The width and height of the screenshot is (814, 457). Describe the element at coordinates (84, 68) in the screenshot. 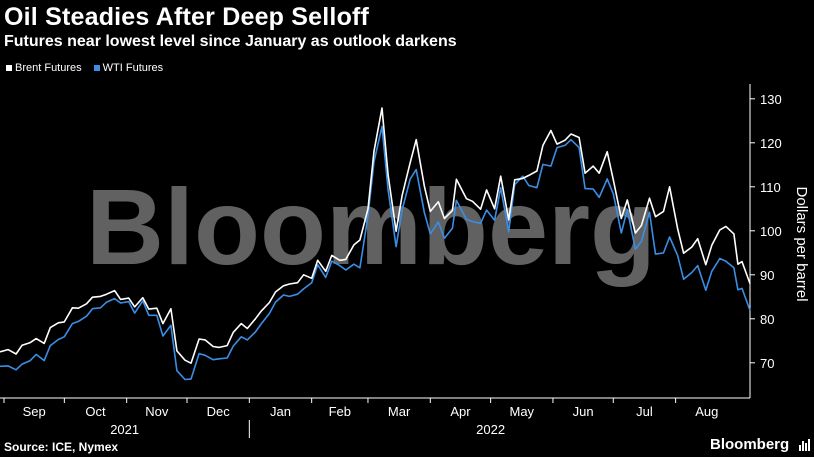

I see `legend: Brent Futures WTI Futures` at that location.